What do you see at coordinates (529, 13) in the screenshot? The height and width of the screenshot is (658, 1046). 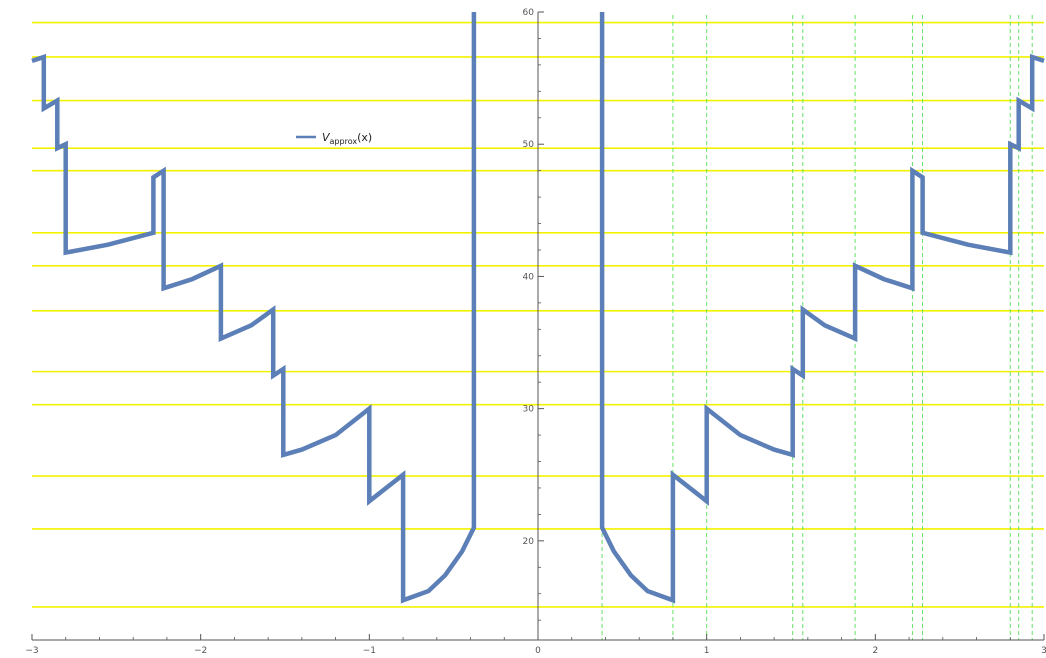 I see `y-tick-label: 60` at bounding box center [529, 13].